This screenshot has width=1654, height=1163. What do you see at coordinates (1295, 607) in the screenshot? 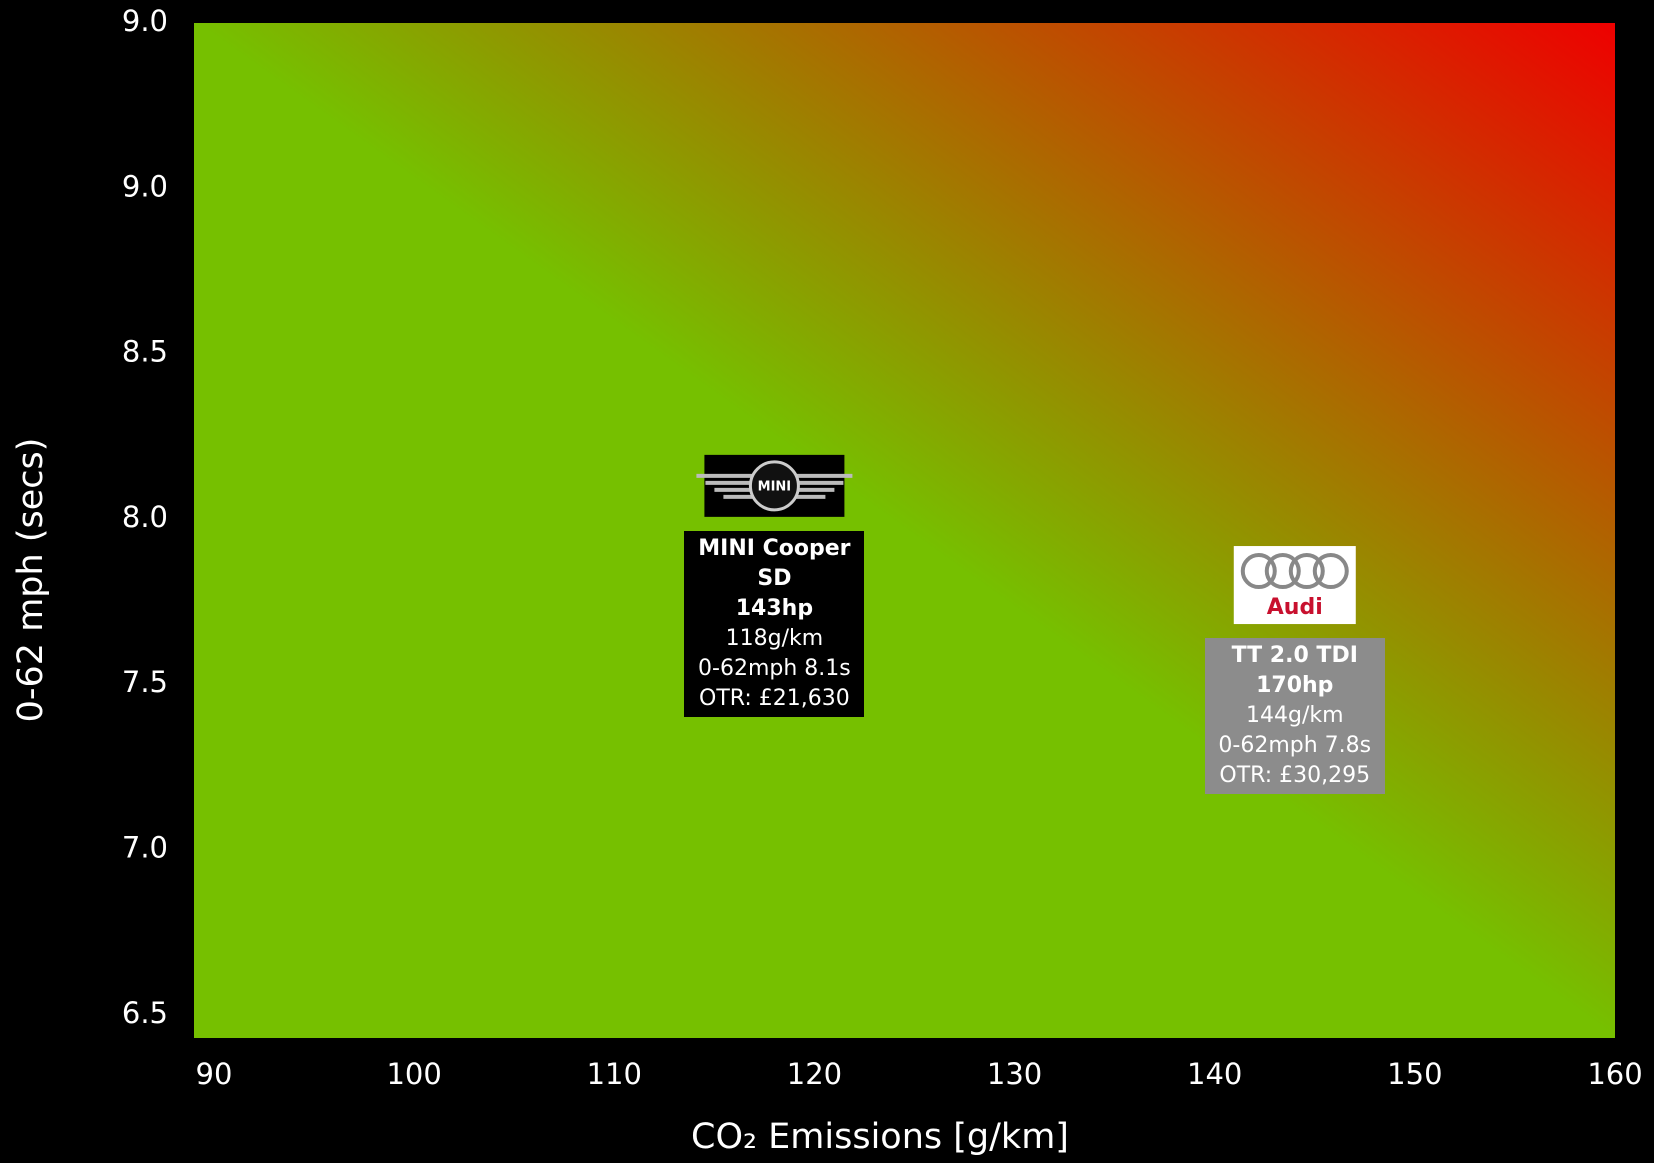
I see `logo-text: Audi` at bounding box center [1295, 607].